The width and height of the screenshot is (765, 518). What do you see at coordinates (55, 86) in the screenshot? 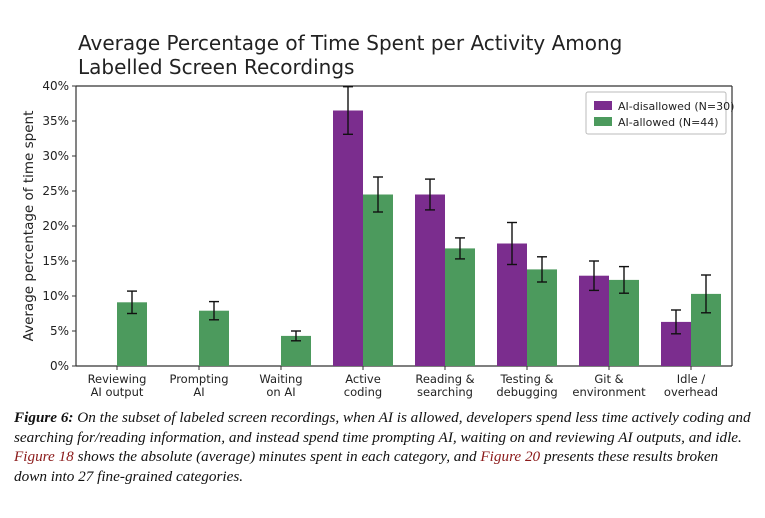
I see `y-tick-label: 40%` at bounding box center [55, 86].